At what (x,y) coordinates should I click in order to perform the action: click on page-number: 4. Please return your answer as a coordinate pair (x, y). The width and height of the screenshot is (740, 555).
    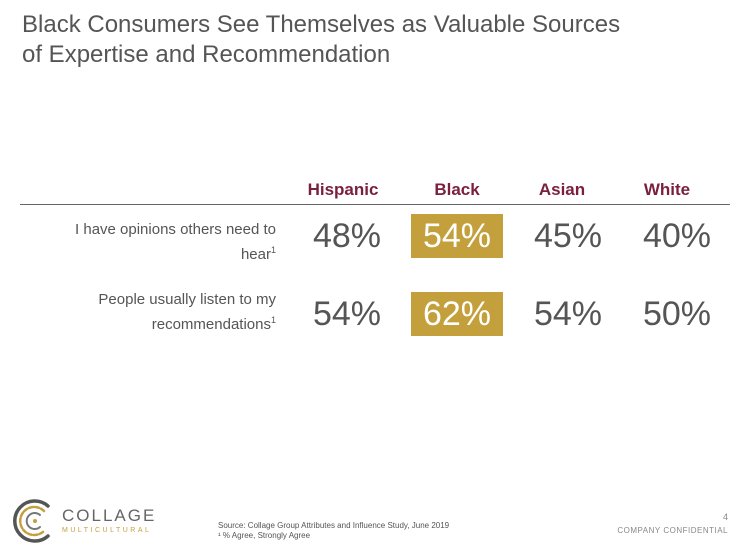
    Looking at the image, I should click on (725, 517).